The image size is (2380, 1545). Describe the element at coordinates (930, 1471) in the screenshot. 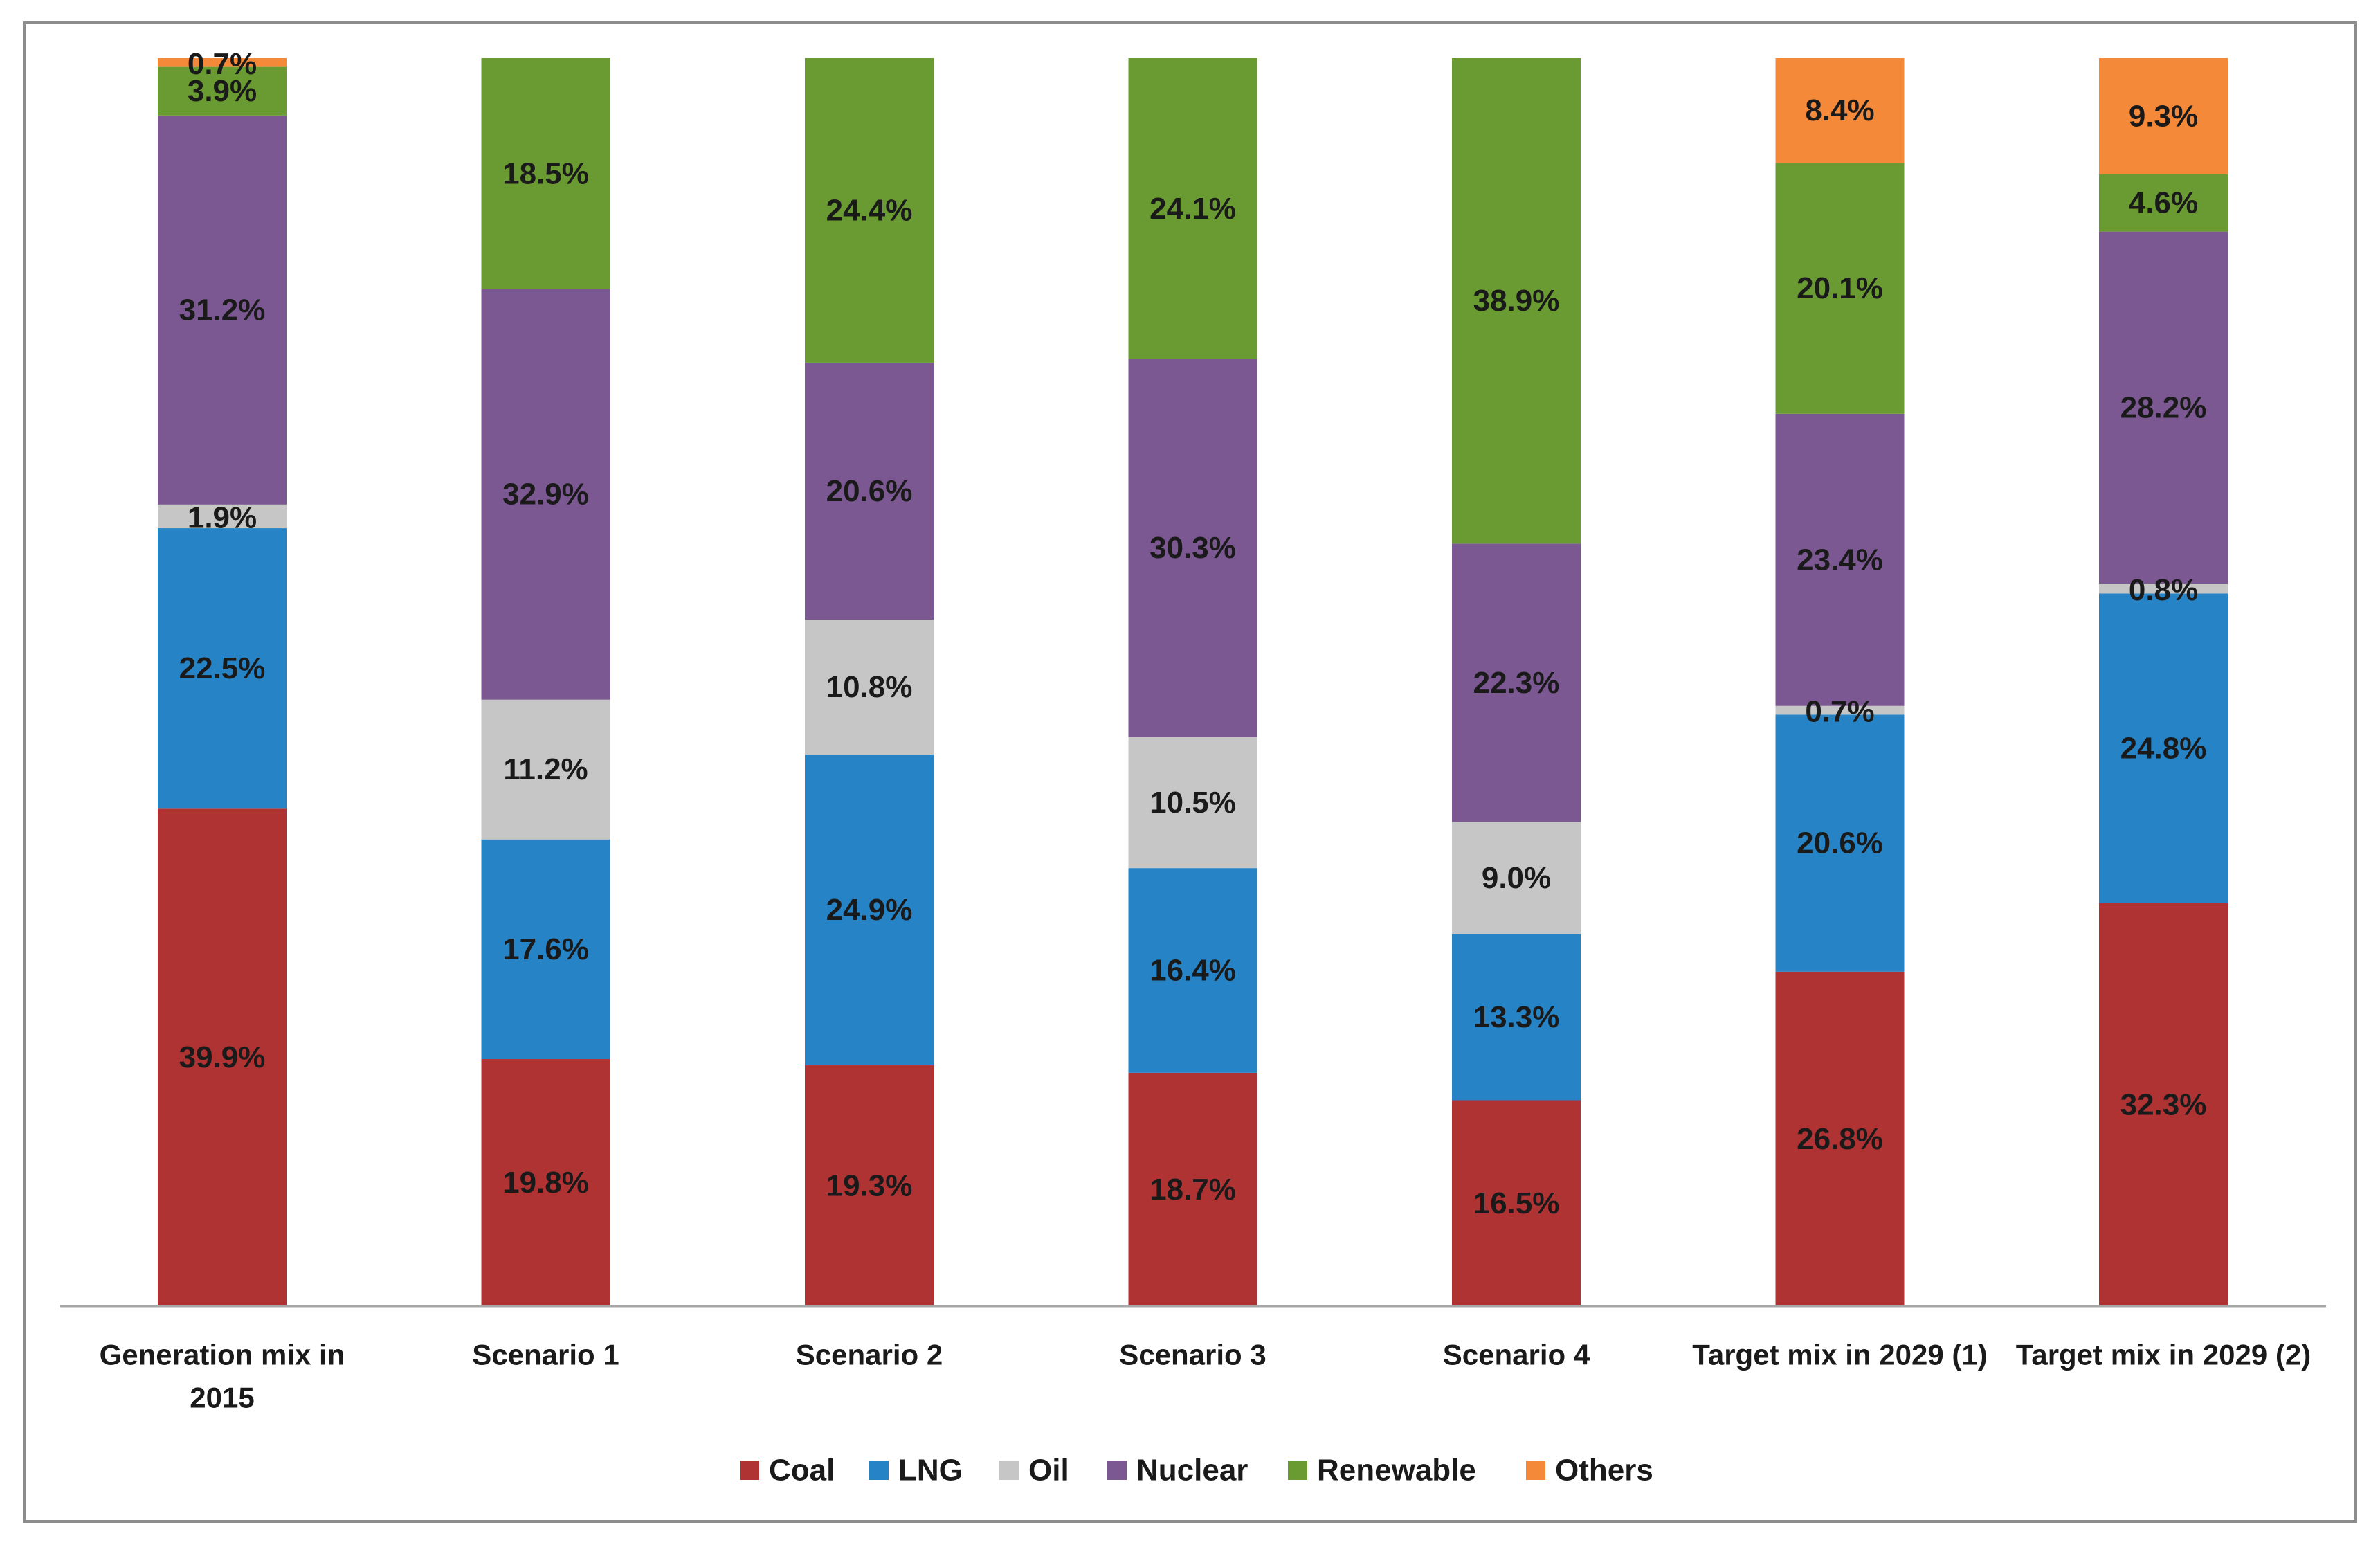

I see `legend-label-lng: LNG` at that location.